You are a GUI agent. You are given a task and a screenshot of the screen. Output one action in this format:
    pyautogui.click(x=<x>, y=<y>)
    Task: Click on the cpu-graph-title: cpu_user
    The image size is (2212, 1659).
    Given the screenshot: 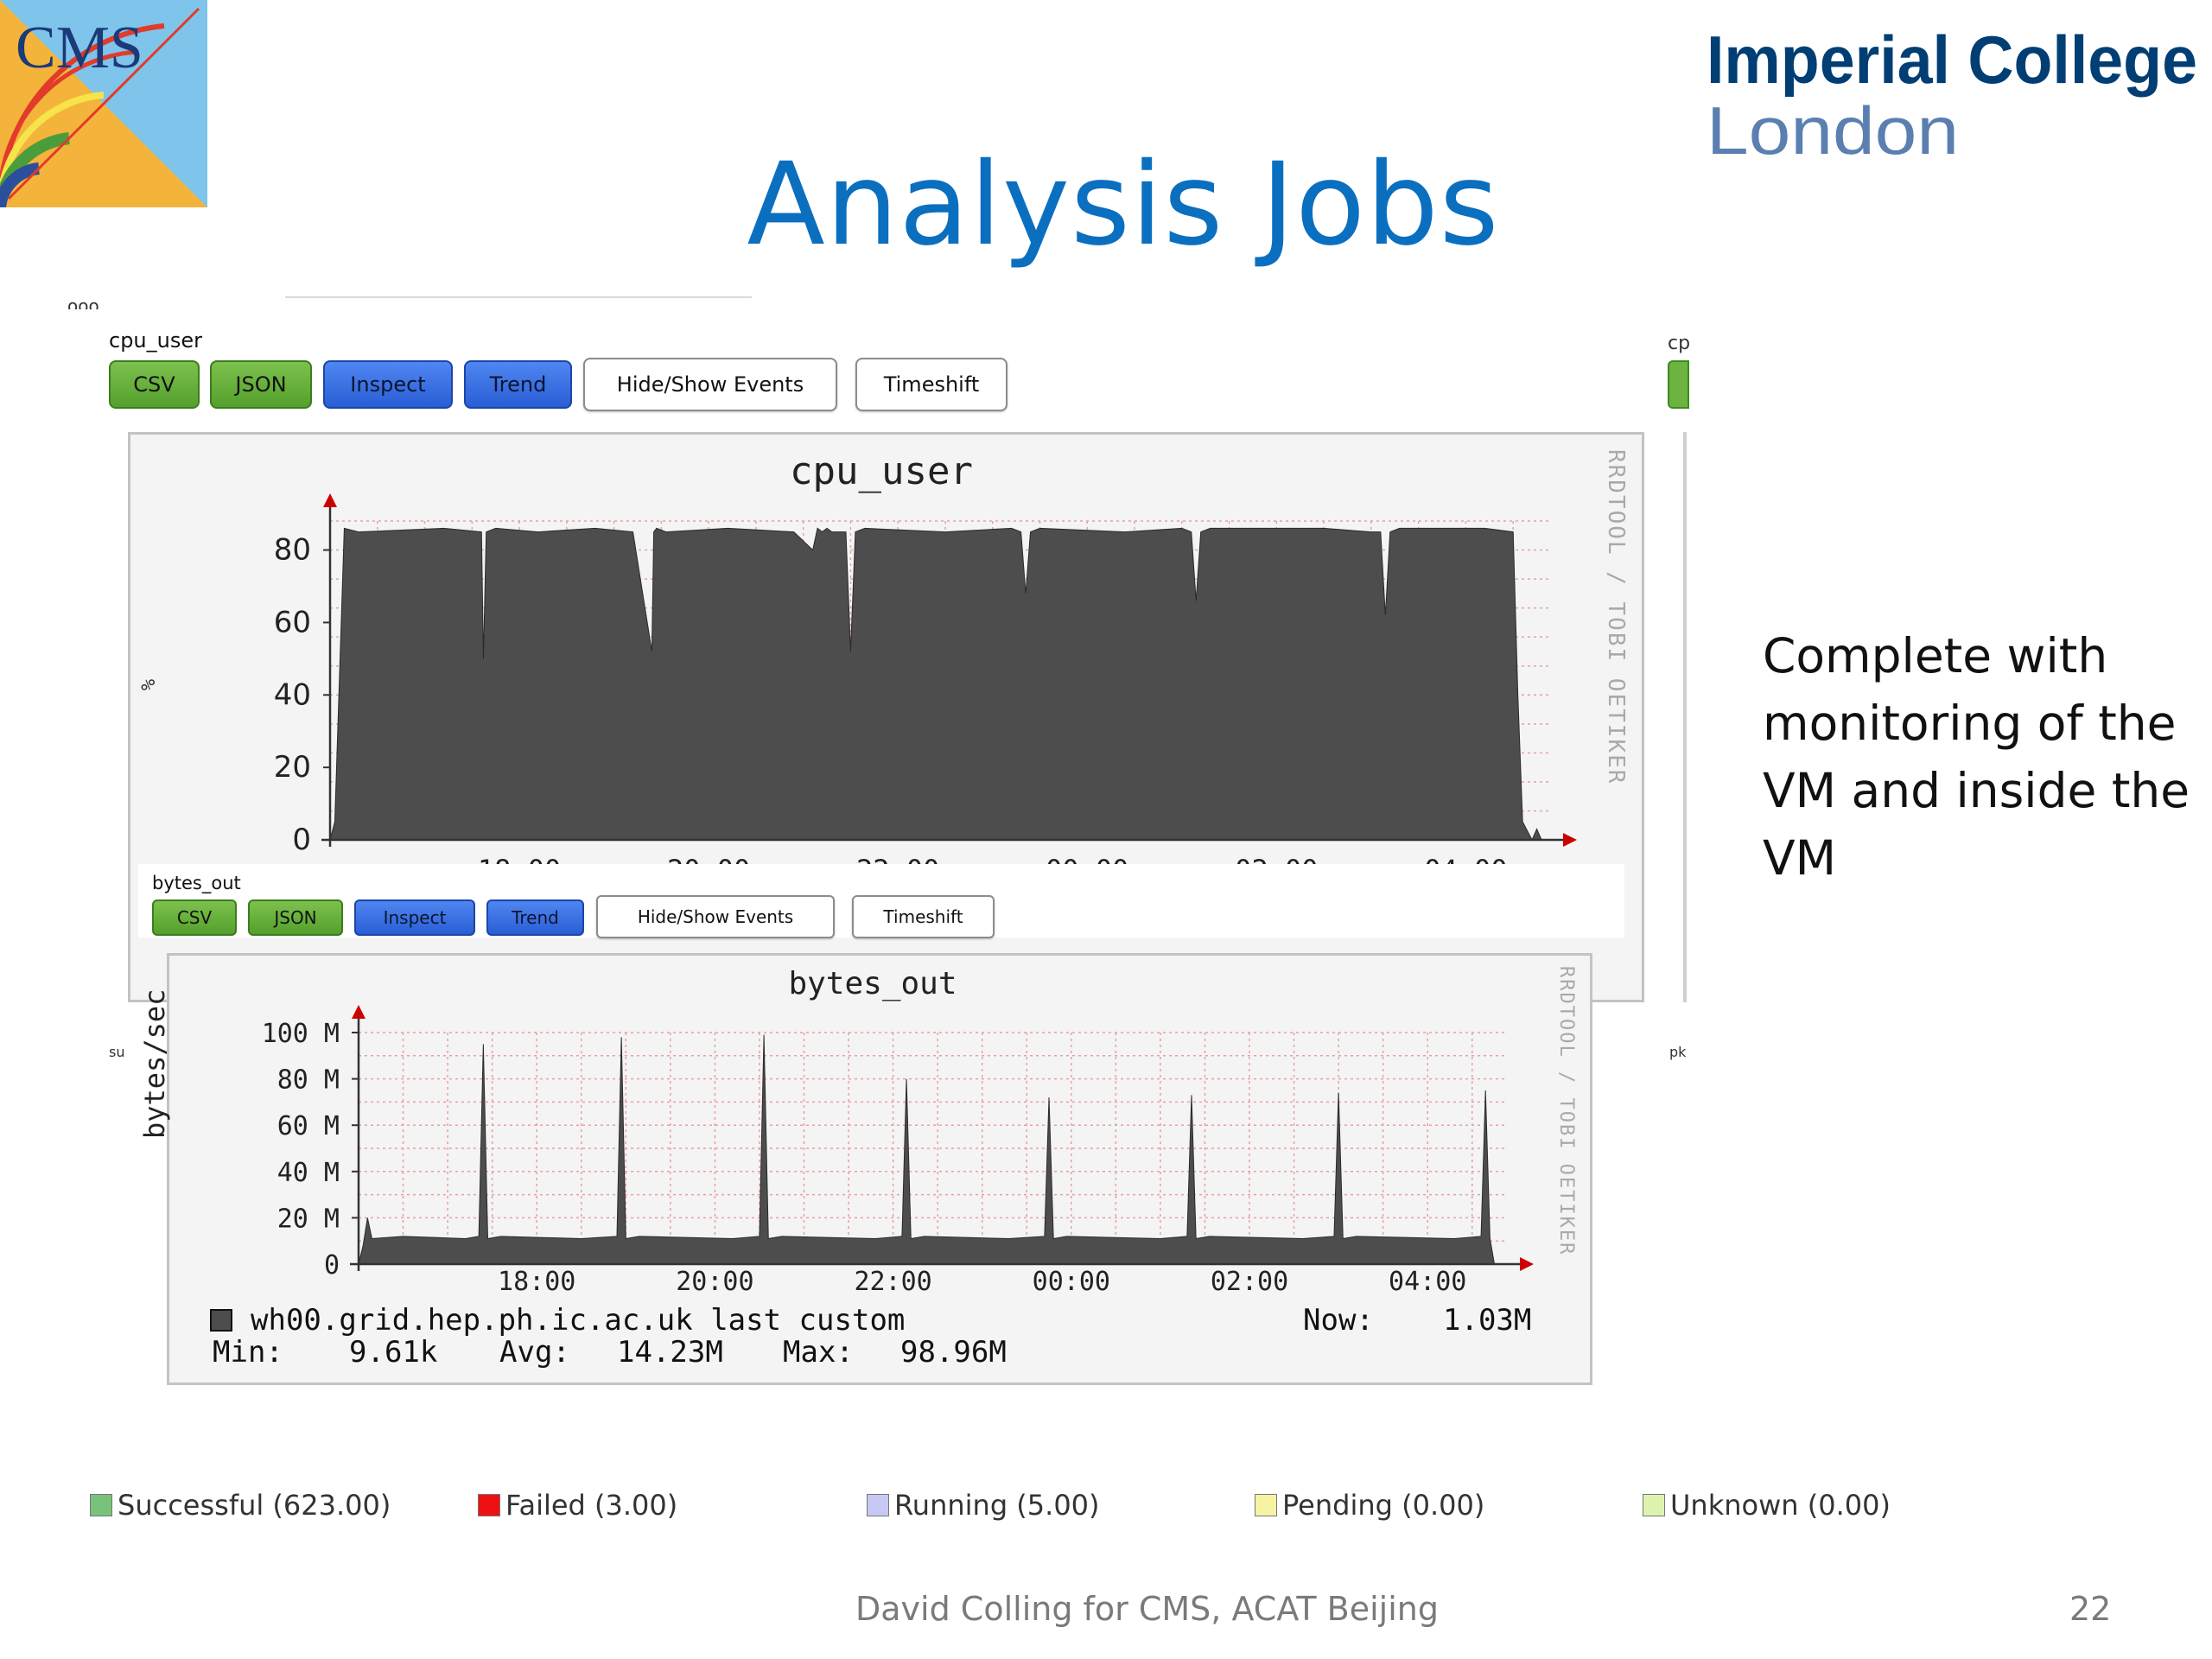 What is the action you would take?
    pyautogui.click(x=881, y=471)
    